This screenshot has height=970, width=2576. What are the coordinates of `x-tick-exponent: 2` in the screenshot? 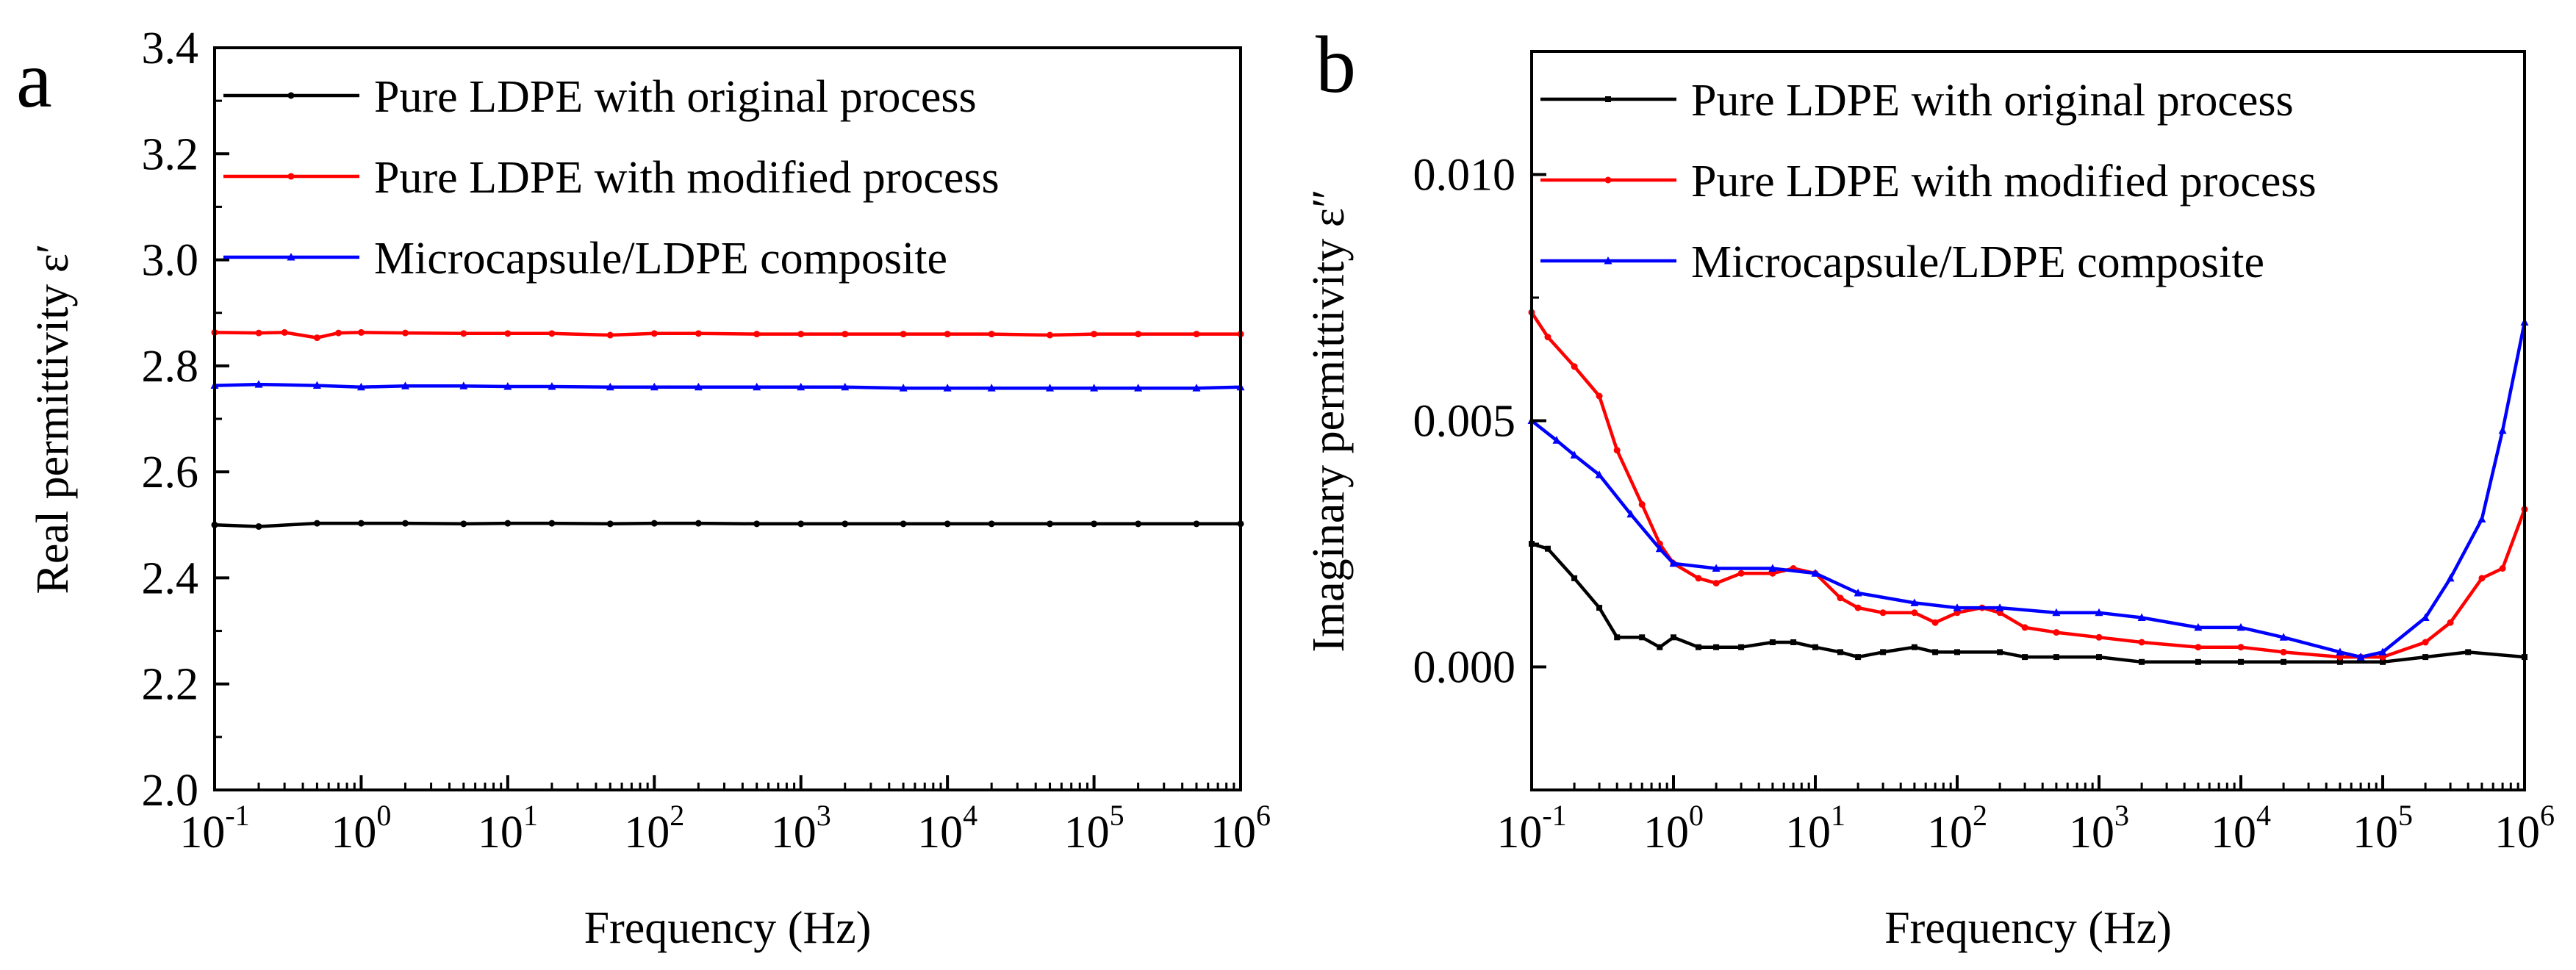 It's located at (1980, 816).